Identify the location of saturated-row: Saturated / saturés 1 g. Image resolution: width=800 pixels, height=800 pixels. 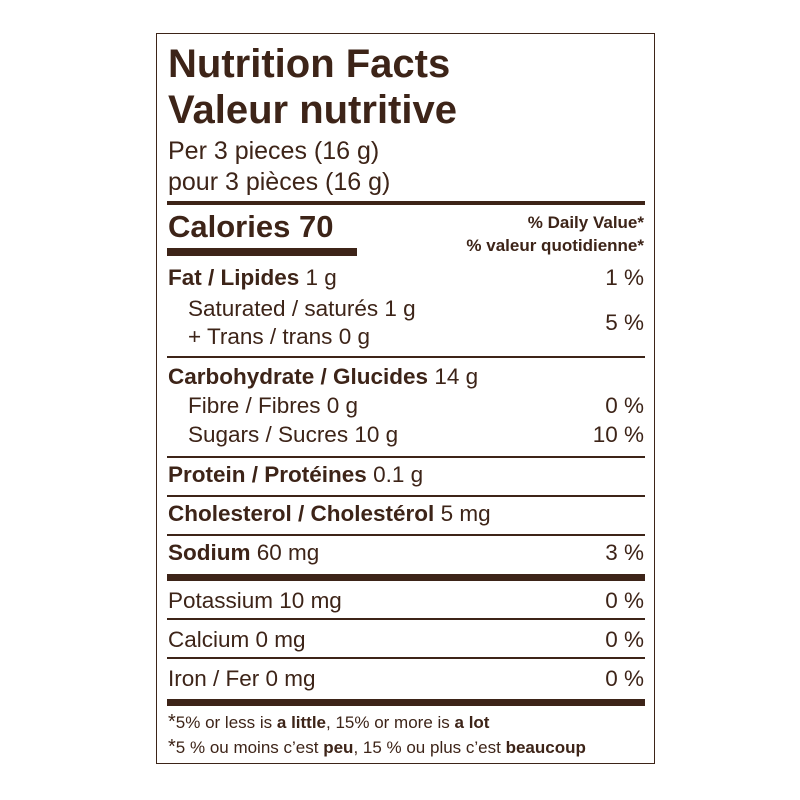
(302, 308).